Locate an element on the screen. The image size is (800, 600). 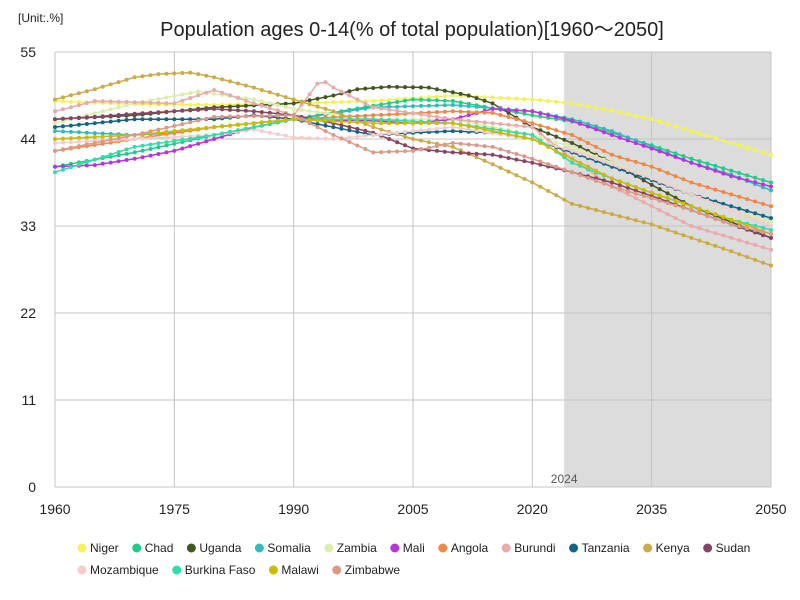
y-tick-label: 33 is located at coordinates (28, 226).